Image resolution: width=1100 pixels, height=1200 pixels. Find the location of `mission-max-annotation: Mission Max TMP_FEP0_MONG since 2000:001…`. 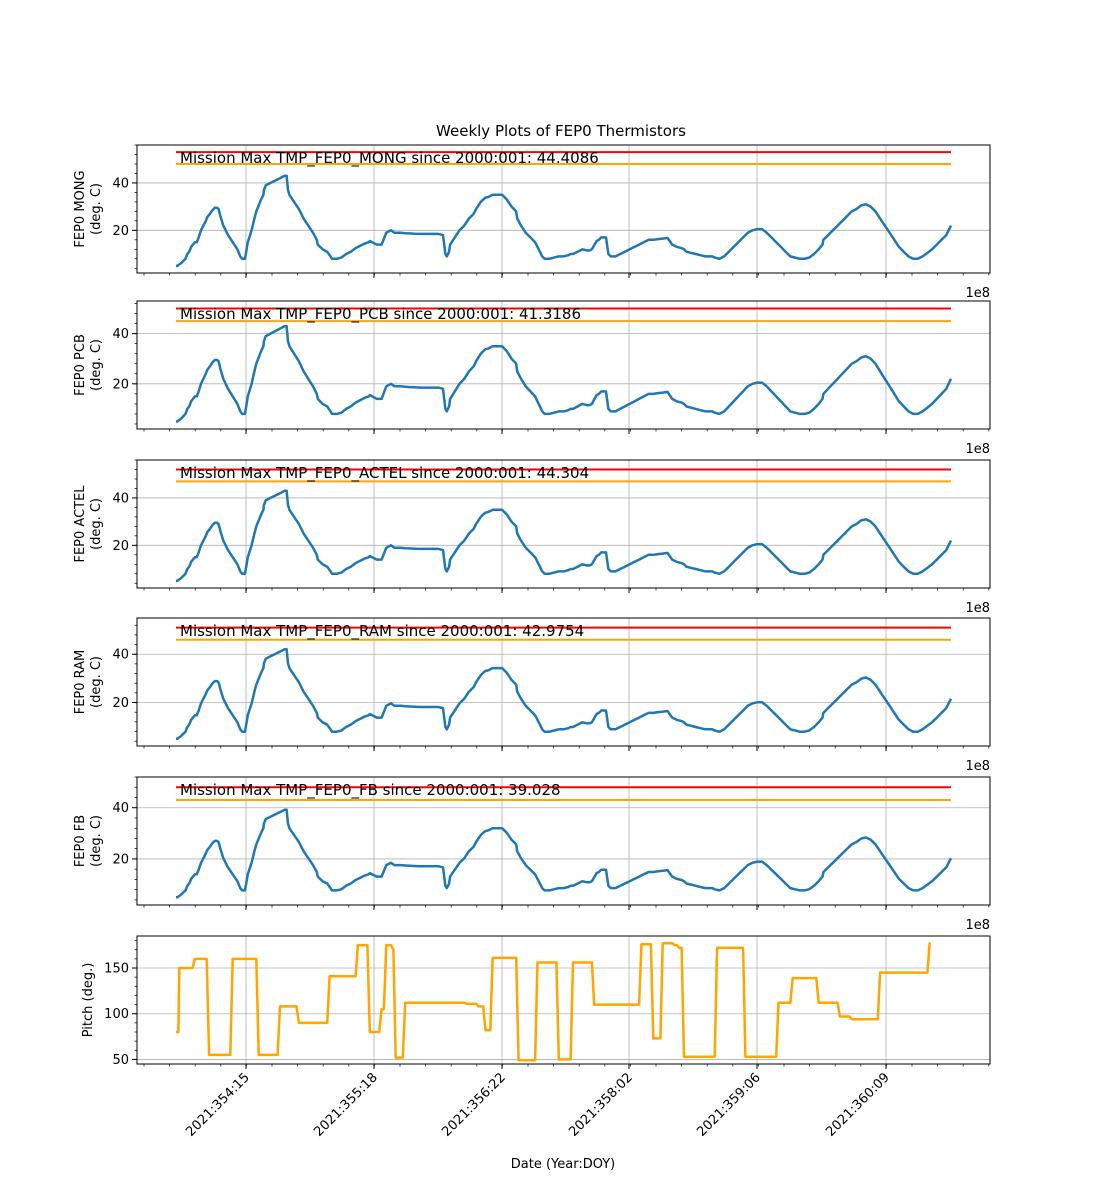

mission-max-annotation: Mission Max TMP_FEP0_MONG since 2000:001… is located at coordinates (389, 158).